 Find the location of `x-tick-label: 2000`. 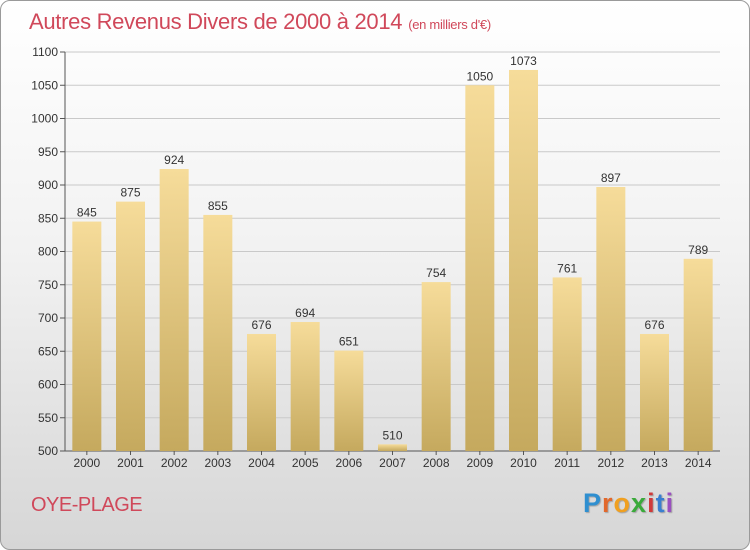

x-tick-label: 2000 is located at coordinates (86, 463).